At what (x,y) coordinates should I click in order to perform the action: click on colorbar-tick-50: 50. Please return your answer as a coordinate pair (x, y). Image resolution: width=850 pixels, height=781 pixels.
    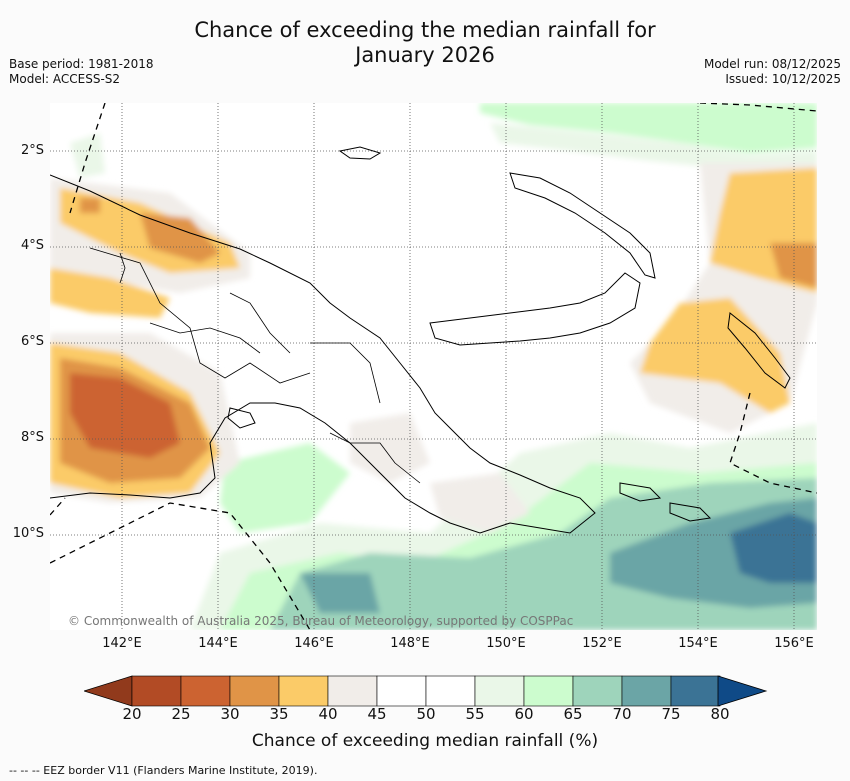
    Looking at the image, I should click on (426, 714).